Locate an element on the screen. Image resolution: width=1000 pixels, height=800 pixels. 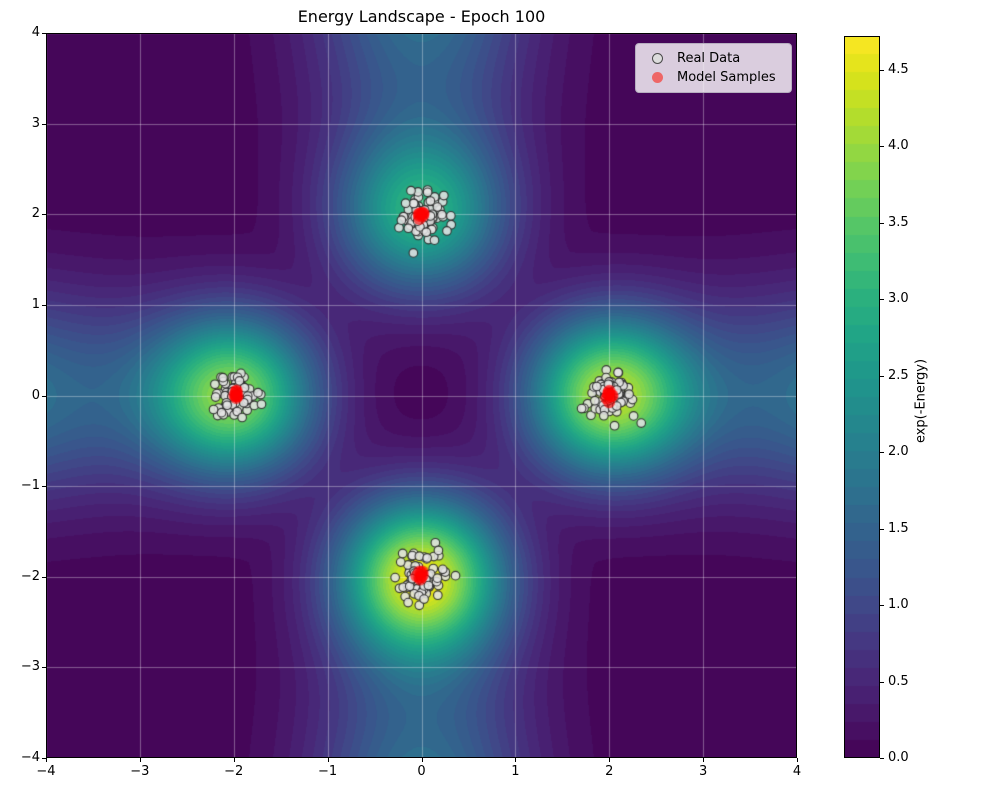
chart-title: Energy Landscape - Epoch 100 is located at coordinates (421, 16).